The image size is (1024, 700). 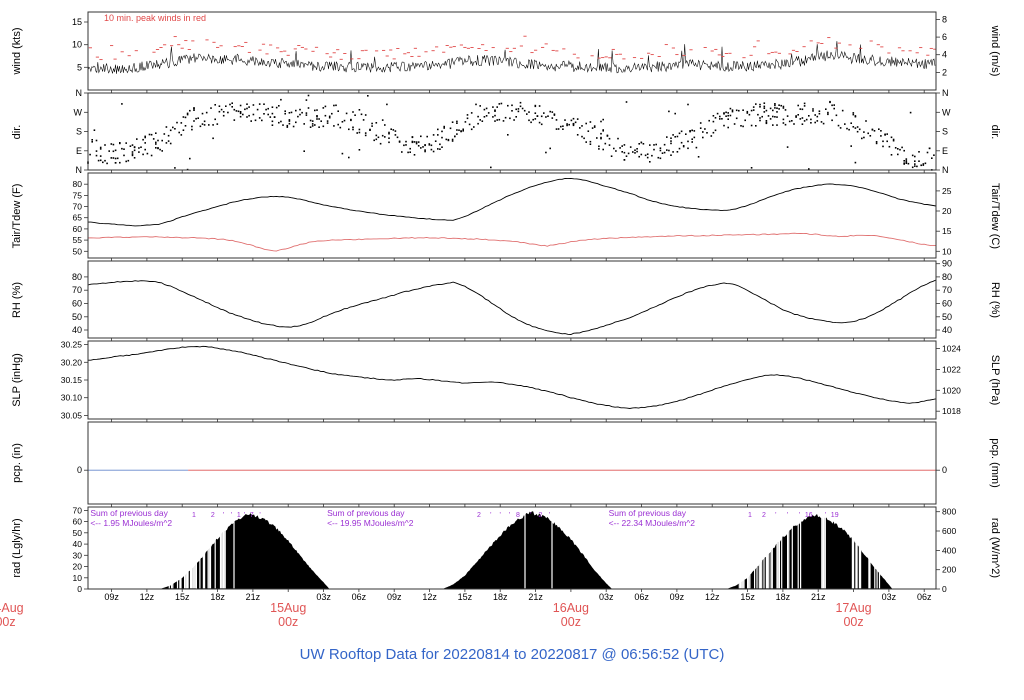 What do you see at coordinates (951, 411) in the screenshot?
I see `svg-text: 1018` at bounding box center [951, 411].